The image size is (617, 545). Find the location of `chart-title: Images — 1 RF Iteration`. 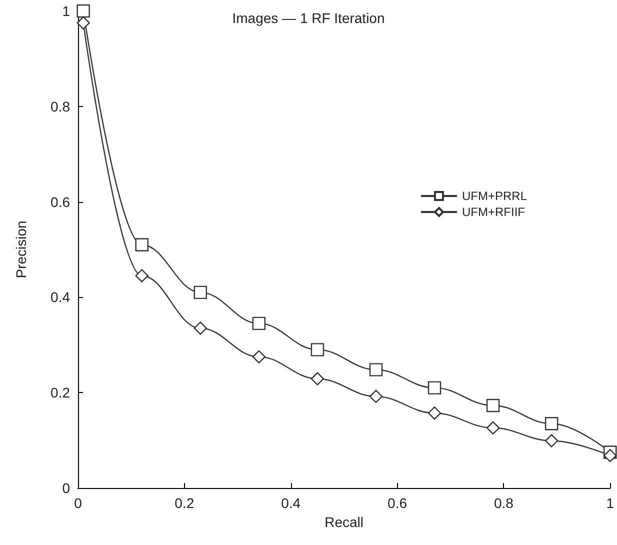

chart-title: Images — 1 RF Iteration is located at coordinates (308, 18).